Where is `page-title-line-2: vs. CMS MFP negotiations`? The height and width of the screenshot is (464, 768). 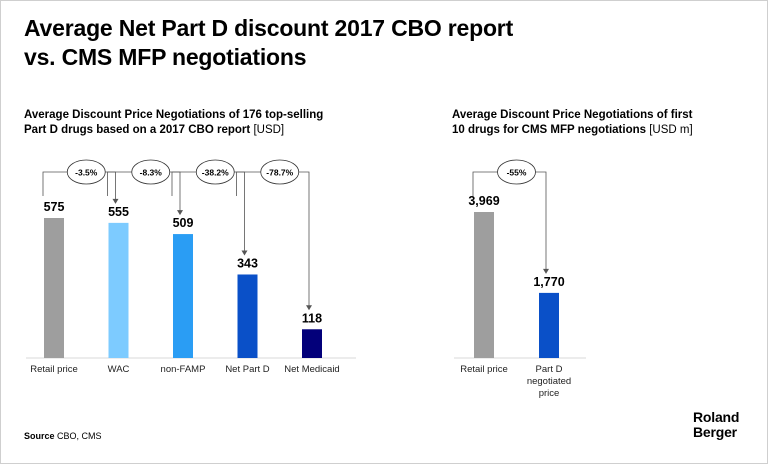
page-title-line-2: vs. CMS MFP negotiations is located at coordinates (165, 57).